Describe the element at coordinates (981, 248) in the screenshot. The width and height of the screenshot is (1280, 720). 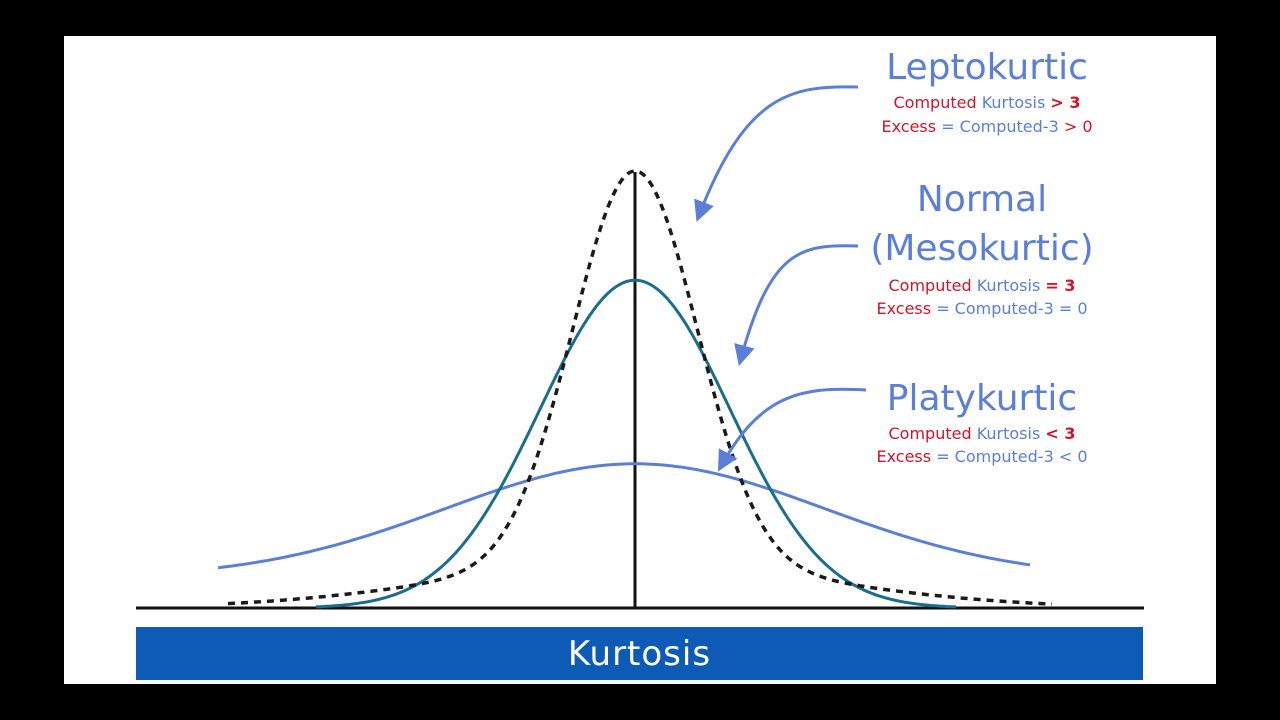
I see `normal-title-line2: (Mesokurtic)` at that location.